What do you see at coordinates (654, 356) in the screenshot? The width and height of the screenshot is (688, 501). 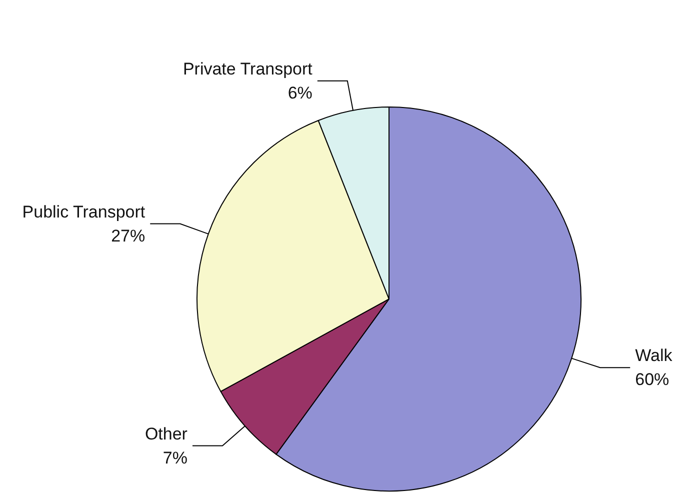 I see `slice-label: Walk` at bounding box center [654, 356].